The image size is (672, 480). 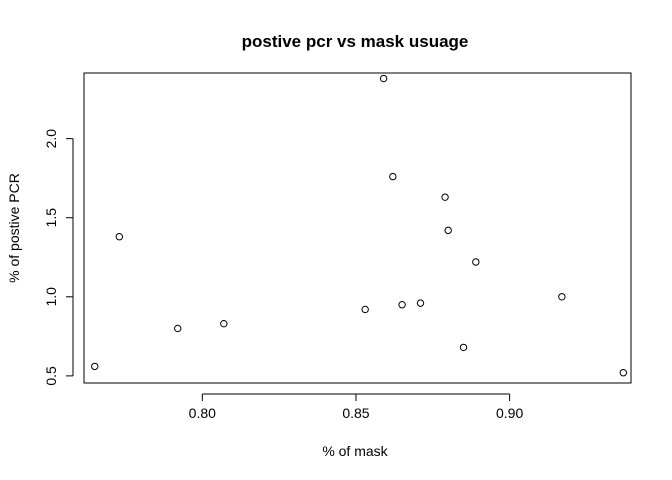 I want to click on y-axis: 0.5 1.0 1.5 2.0, so click(x=58, y=257).